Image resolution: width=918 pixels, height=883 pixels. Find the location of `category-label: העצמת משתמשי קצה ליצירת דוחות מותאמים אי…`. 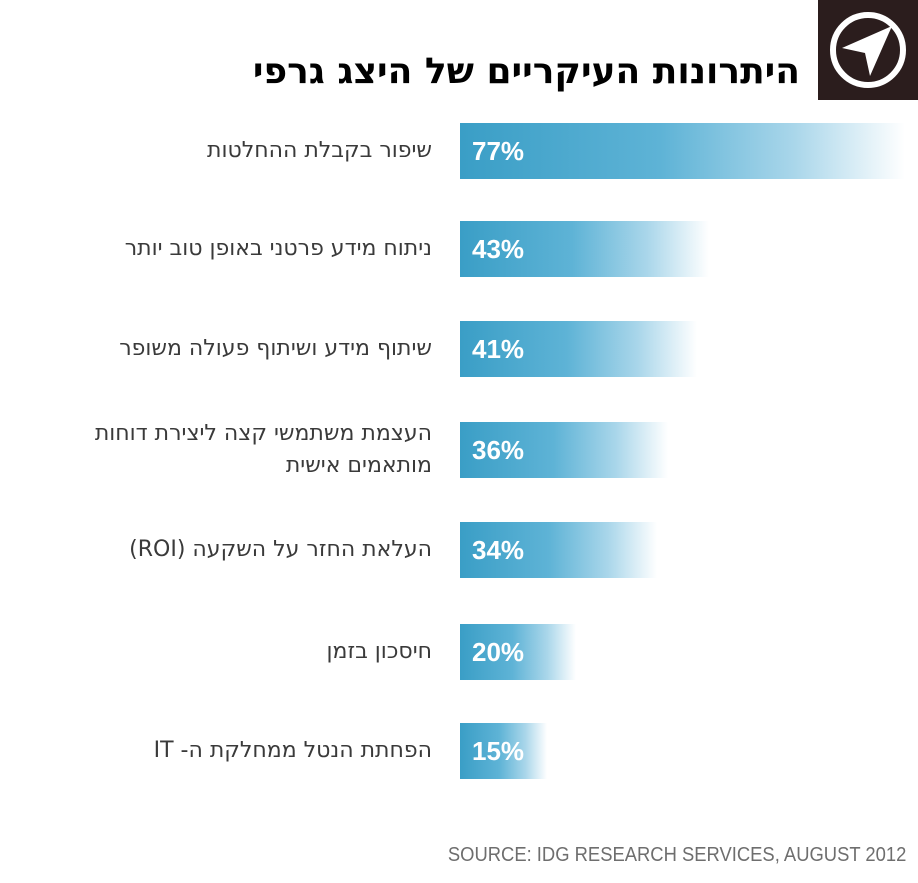

category-label: העצמת משתמשי קצה ליצירת דוחות מותאמים אי… is located at coordinates (263, 449).